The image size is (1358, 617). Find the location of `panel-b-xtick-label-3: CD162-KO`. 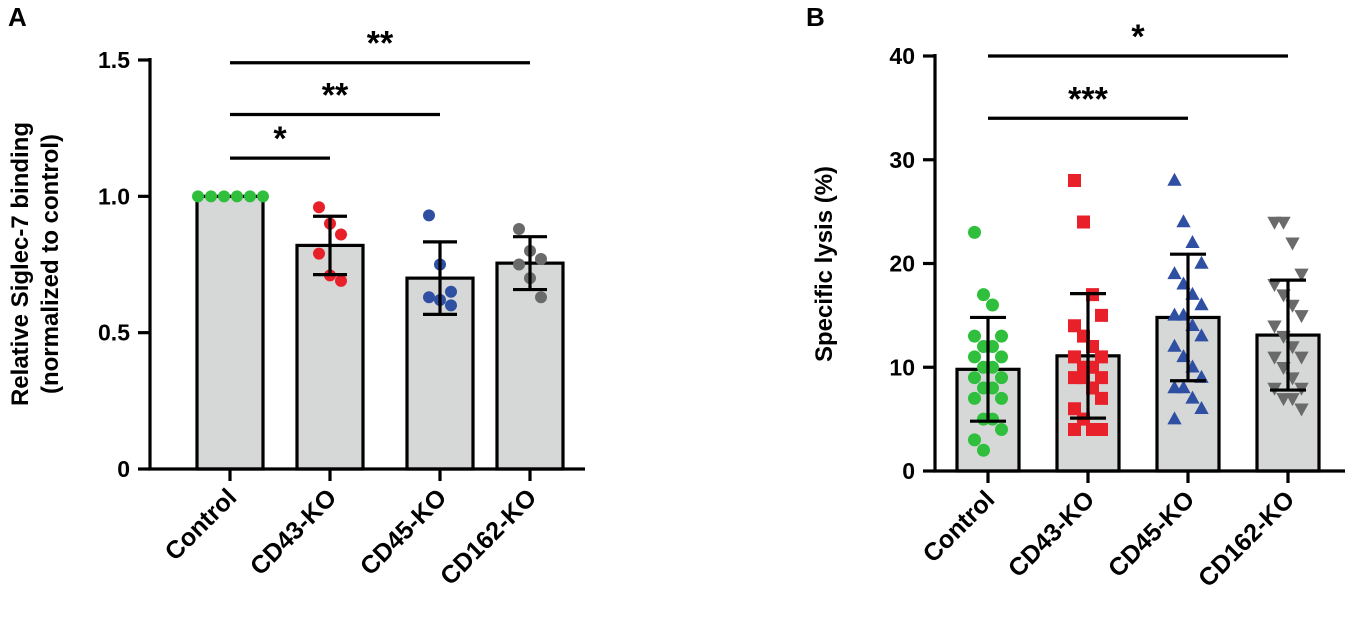

panel-b-xtick-label-3: CD162-KO is located at coordinates (1246, 538).